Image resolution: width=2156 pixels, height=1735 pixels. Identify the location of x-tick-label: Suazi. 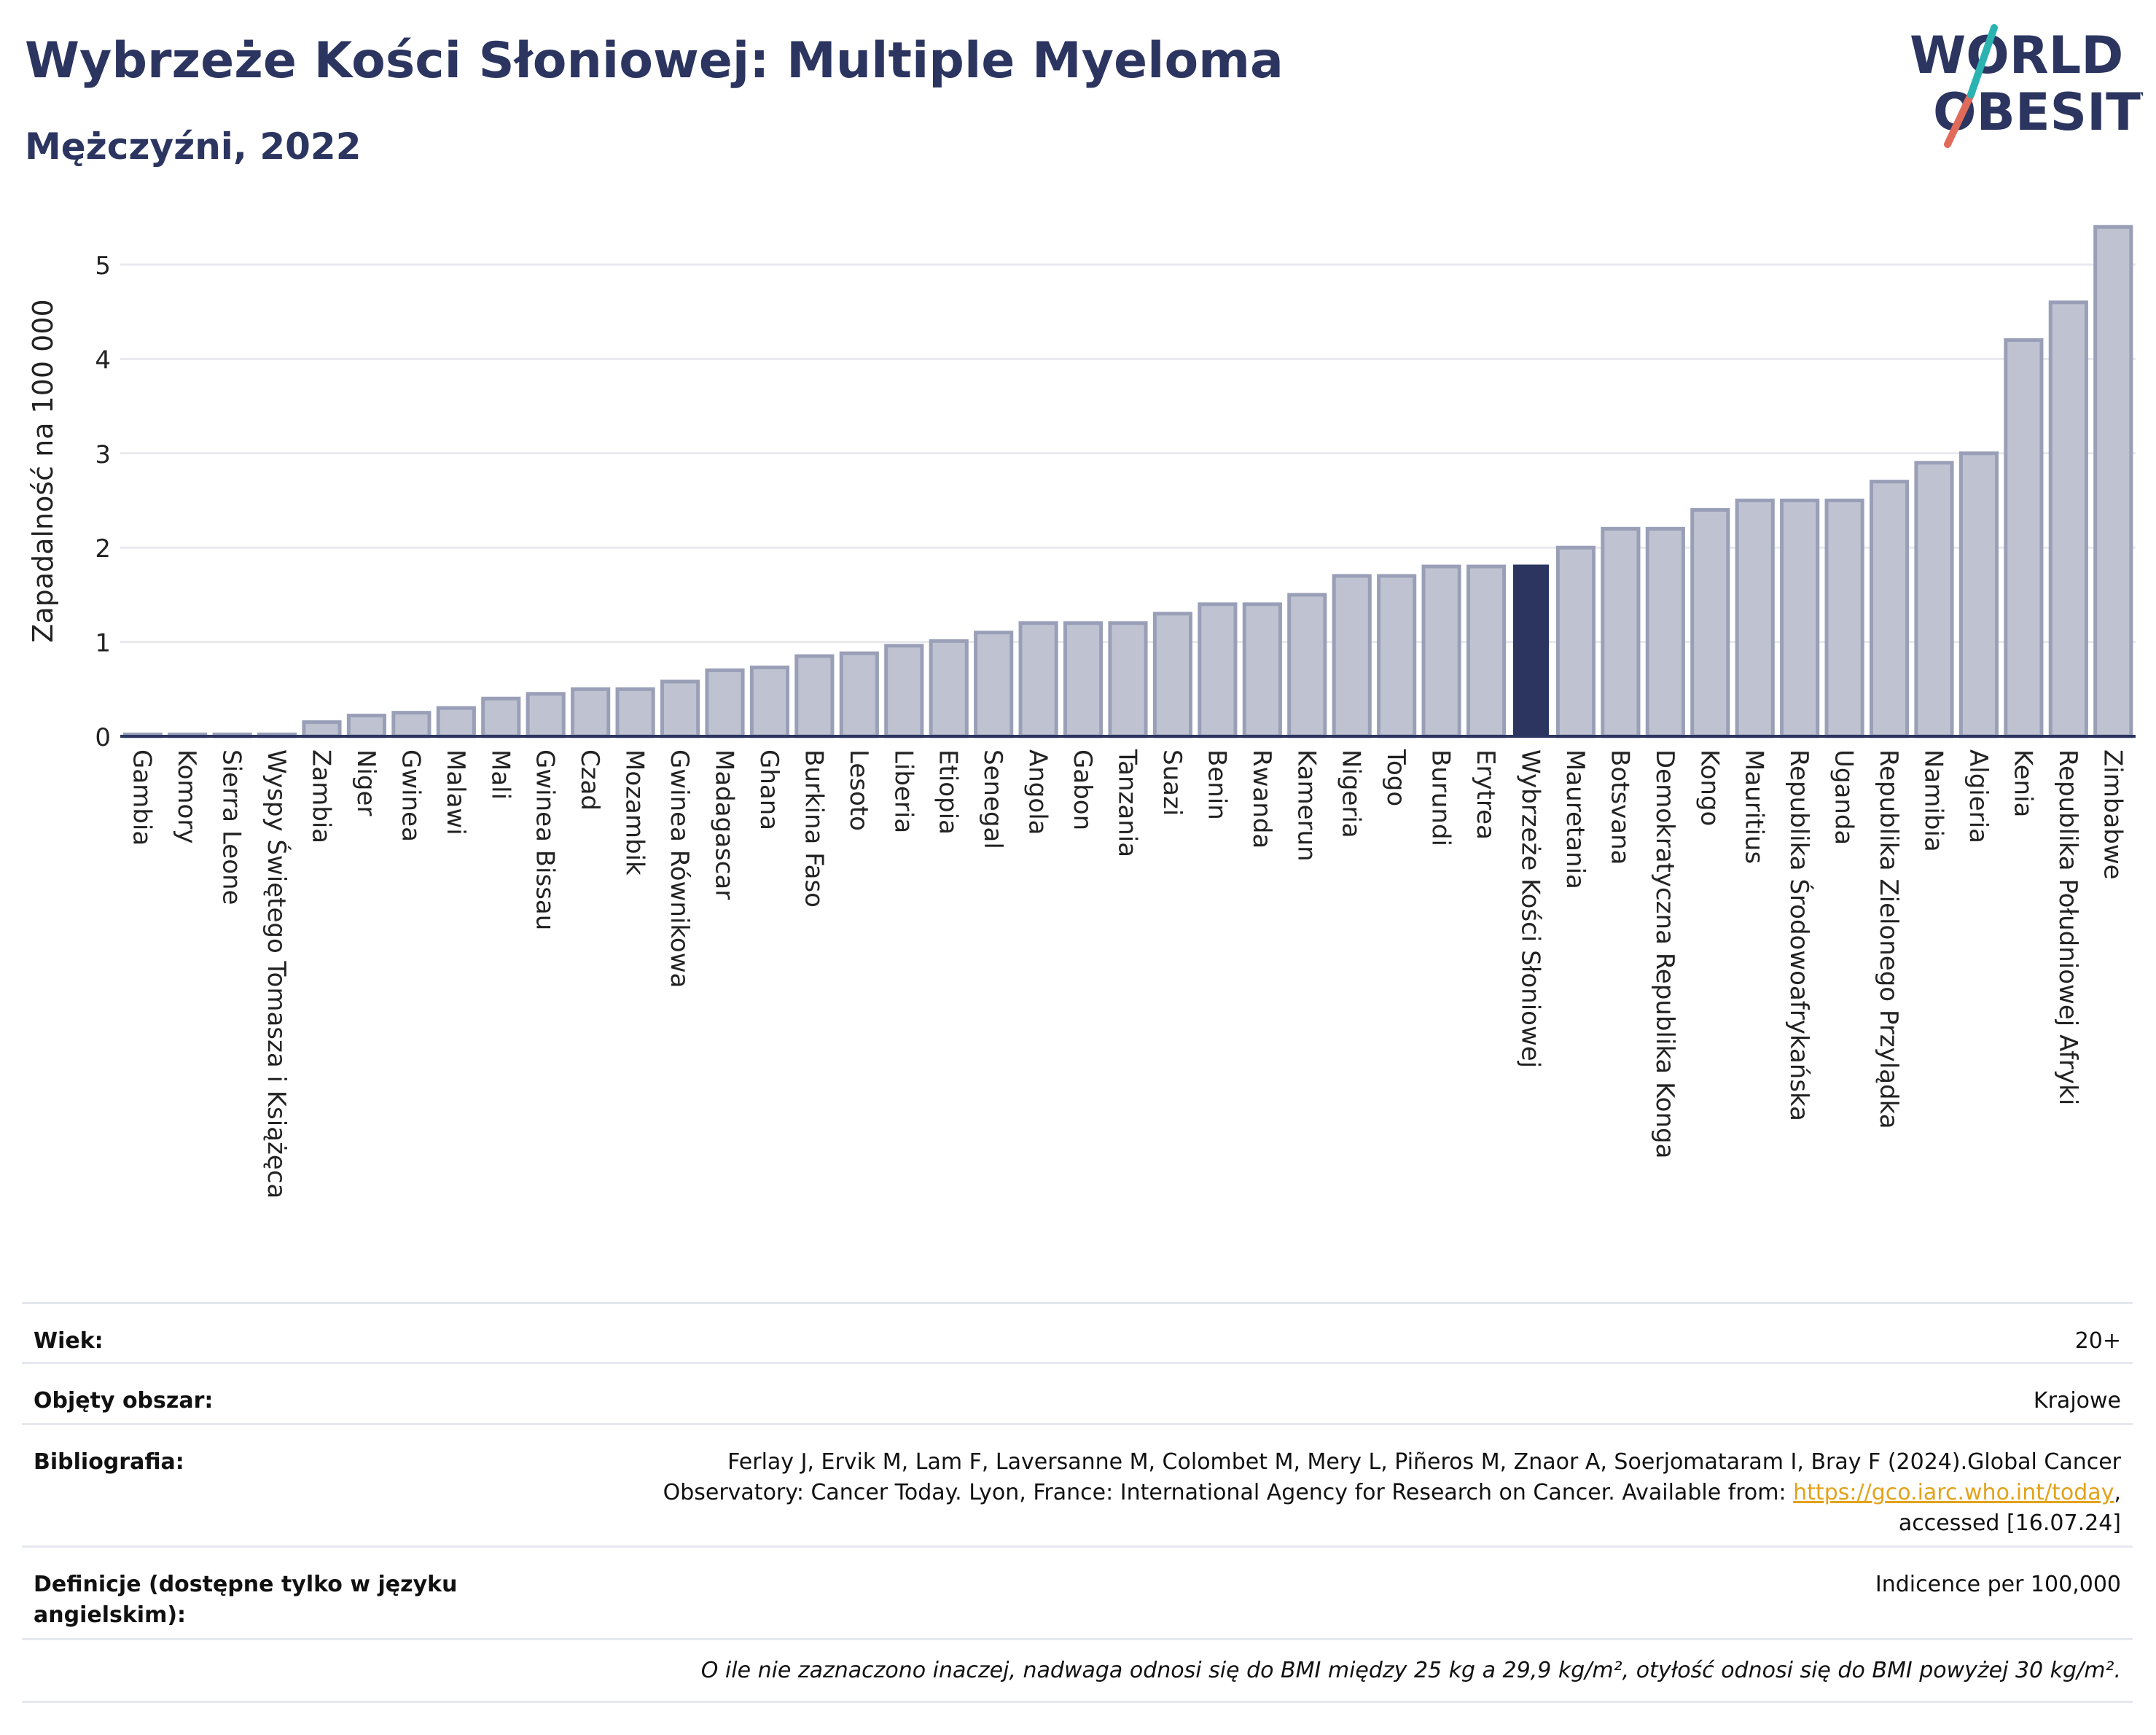
(1172, 782).